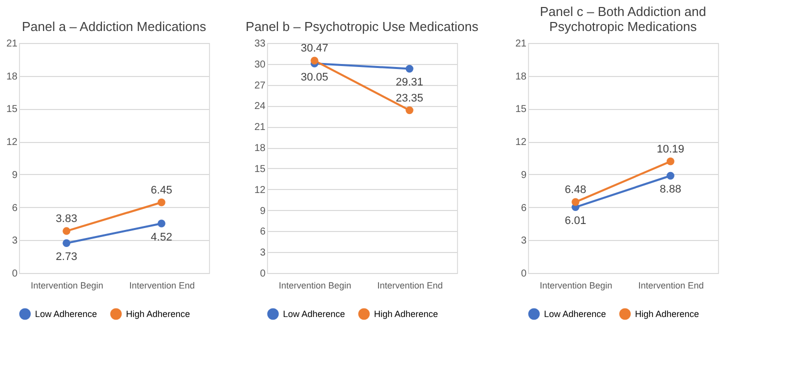 This screenshot has width=788, height=371. What do you see at coordinates (260, 86) in the screenshot?
I see `y-tick-label: 27` at bounding box center [260, 86].